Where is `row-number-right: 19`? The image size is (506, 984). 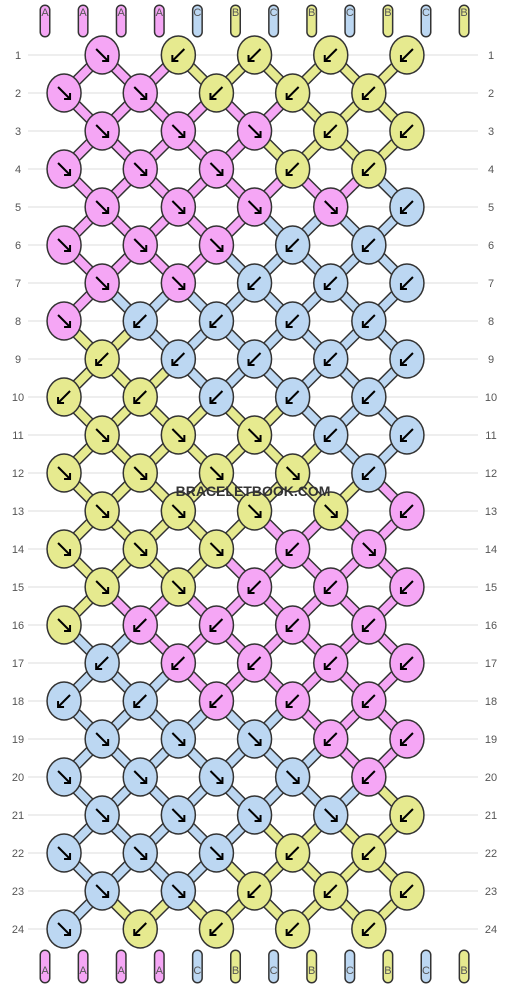
row-number-right: 19 is located at coordinates (491, 740).